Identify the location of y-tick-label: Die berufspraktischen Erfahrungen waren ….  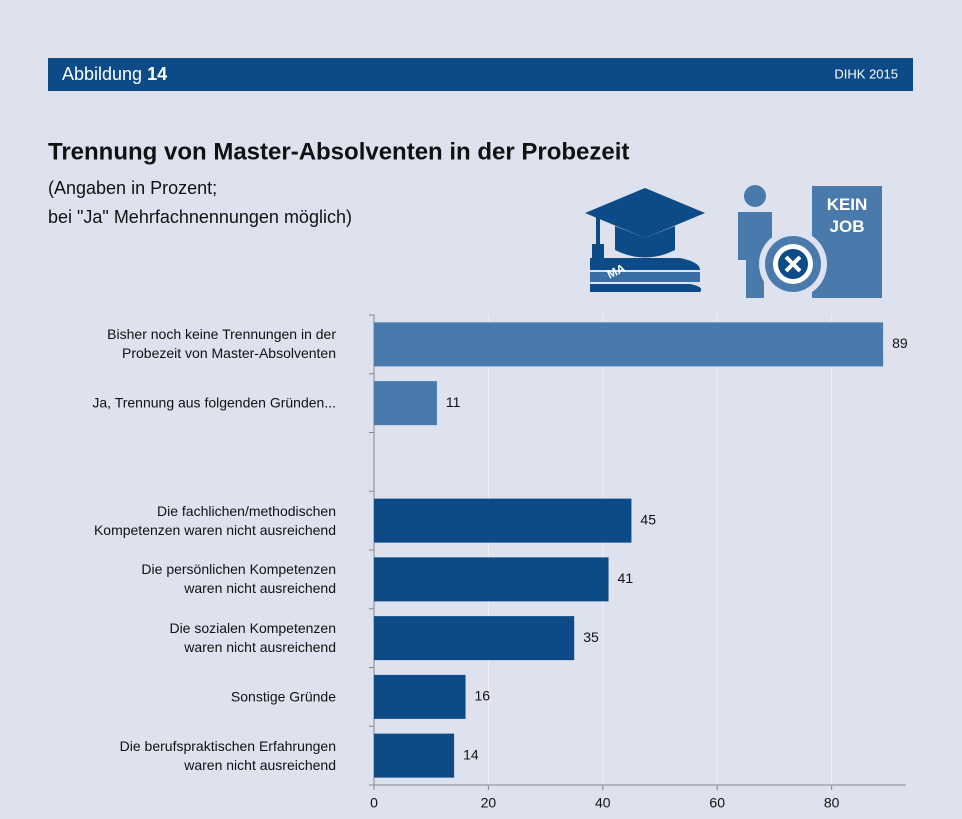
(227, 755).